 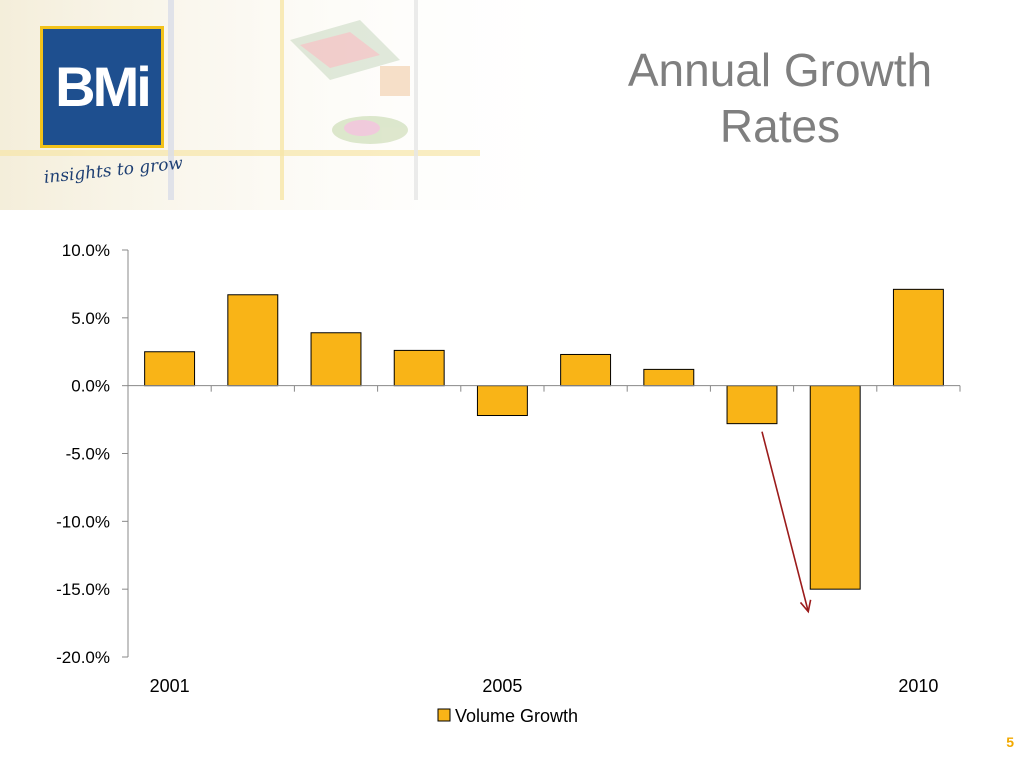 I want to click on annotation-arrow-group, so click(x=786, y=522).